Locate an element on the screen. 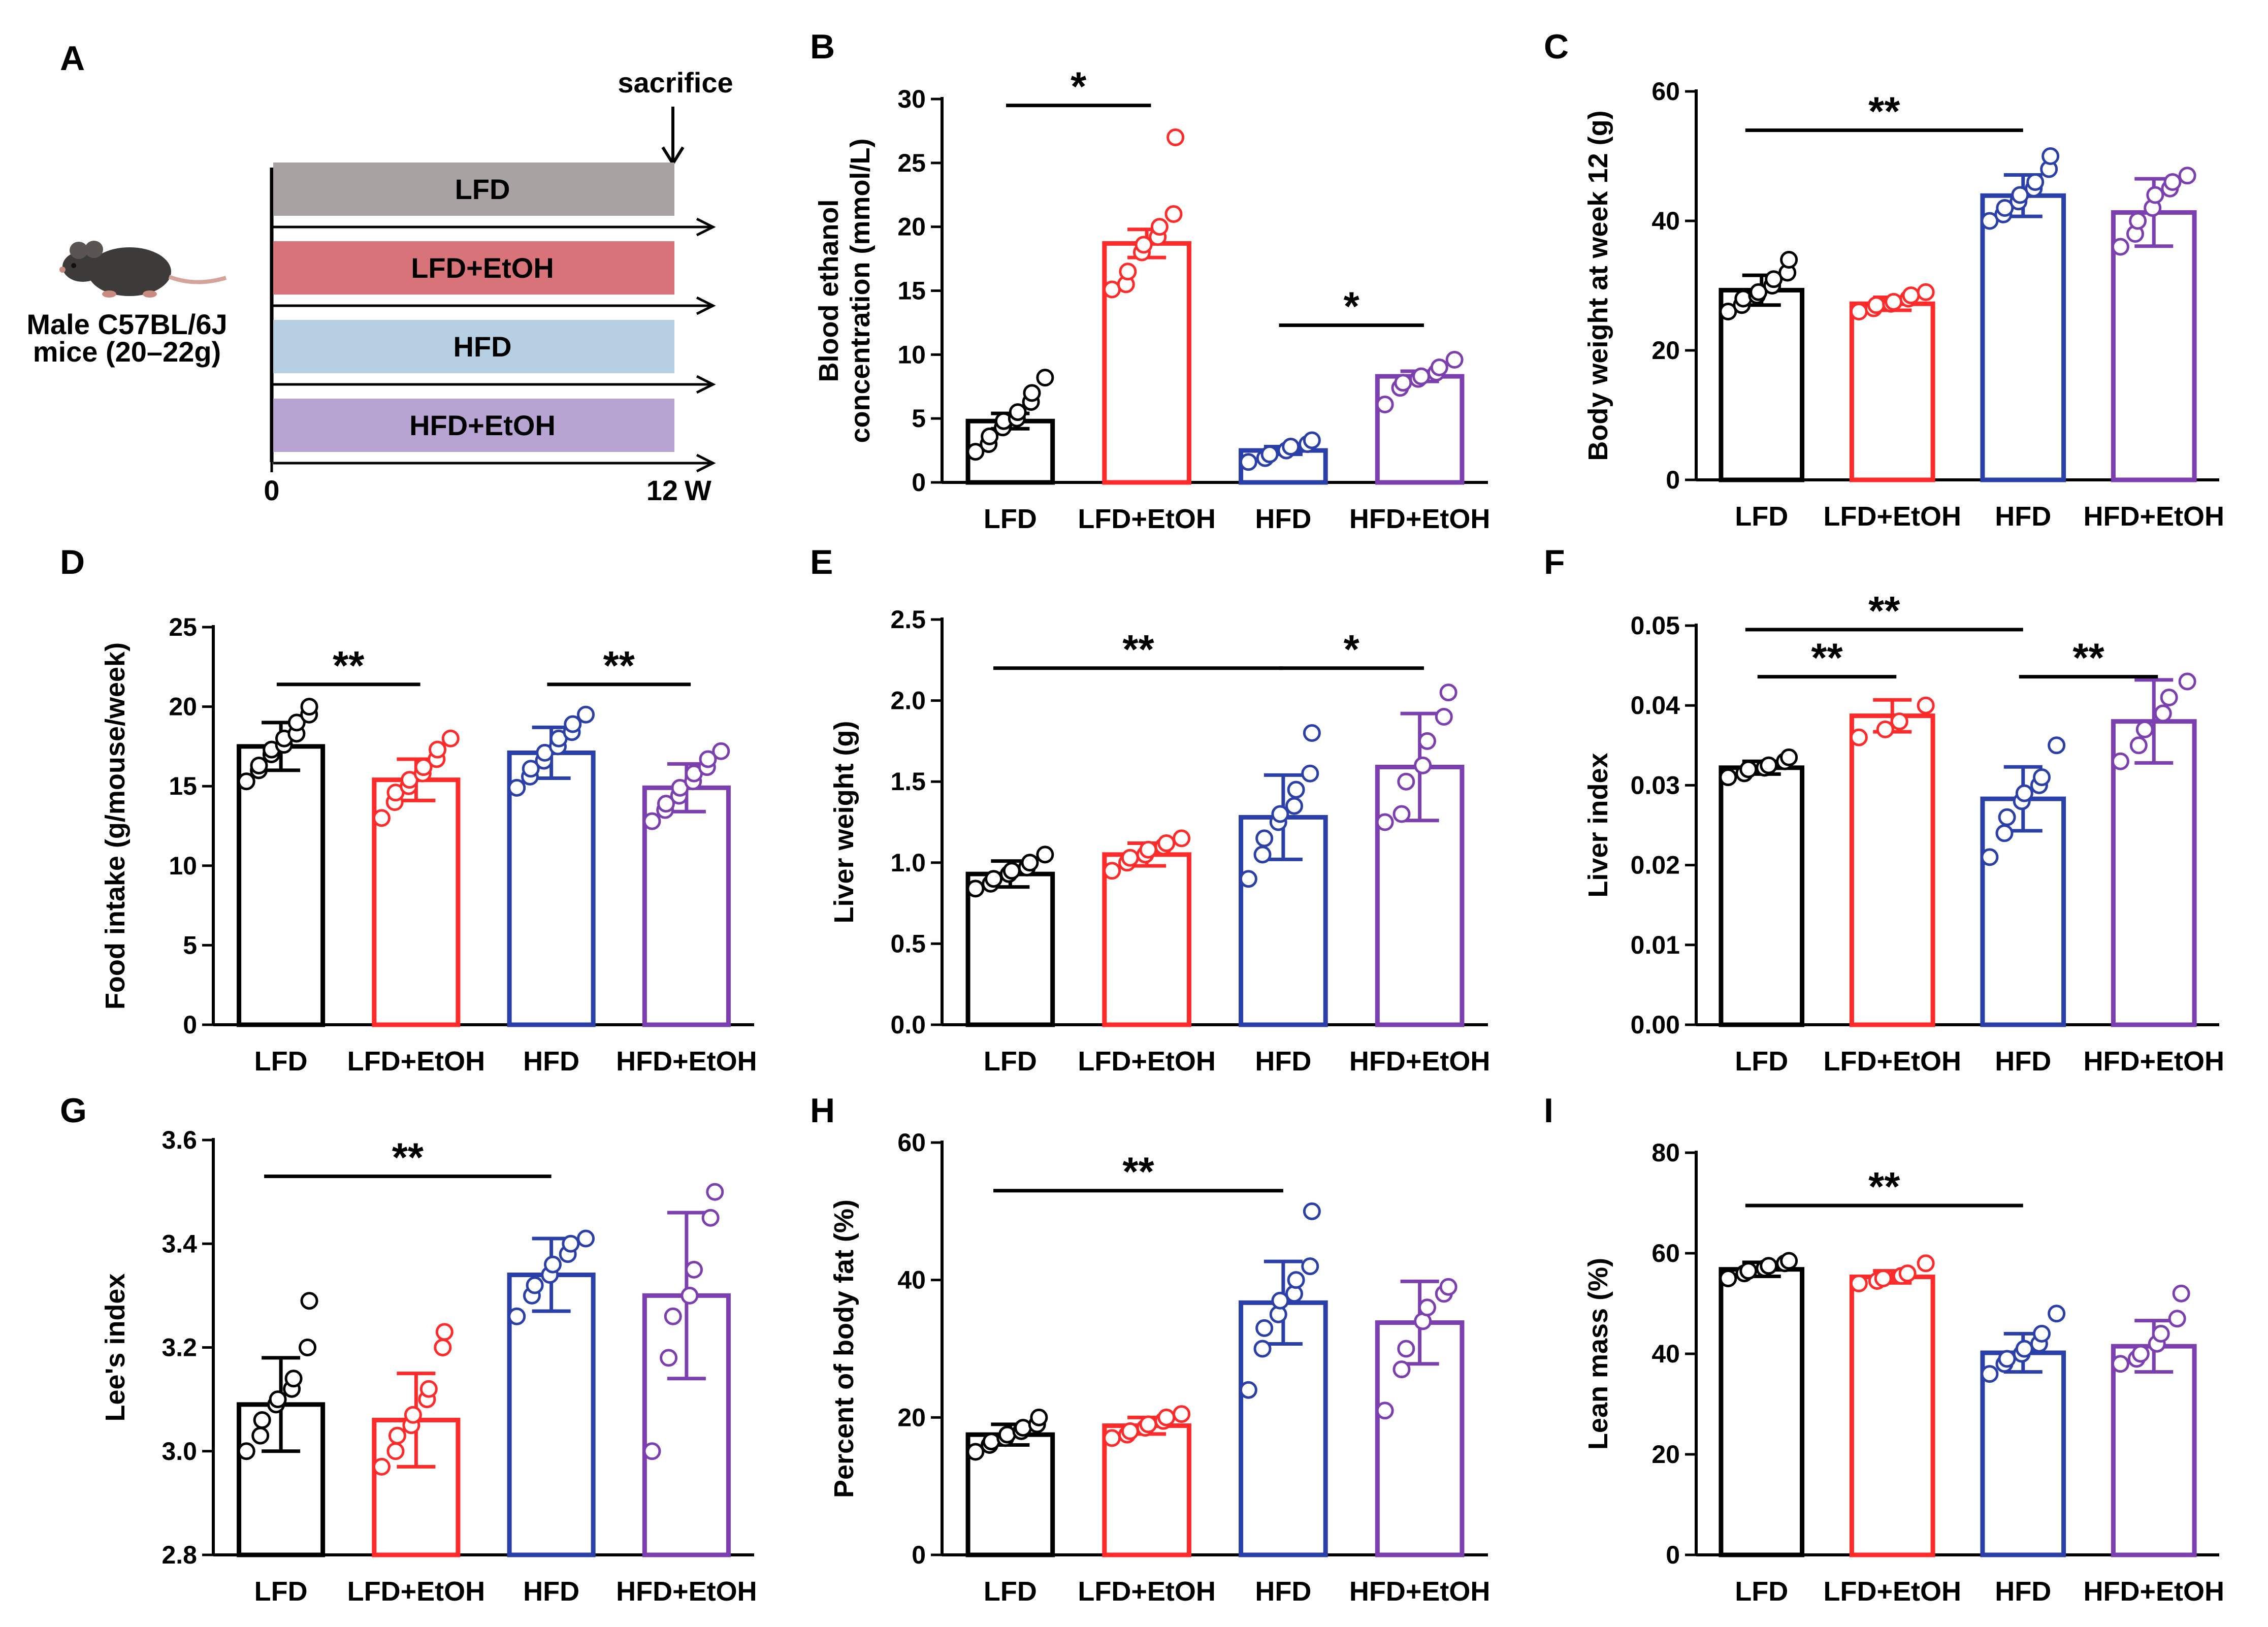 The height and width of the screenshot is (1627, 2268). y-tick-label: 5 is located at coordinates (919, 418).